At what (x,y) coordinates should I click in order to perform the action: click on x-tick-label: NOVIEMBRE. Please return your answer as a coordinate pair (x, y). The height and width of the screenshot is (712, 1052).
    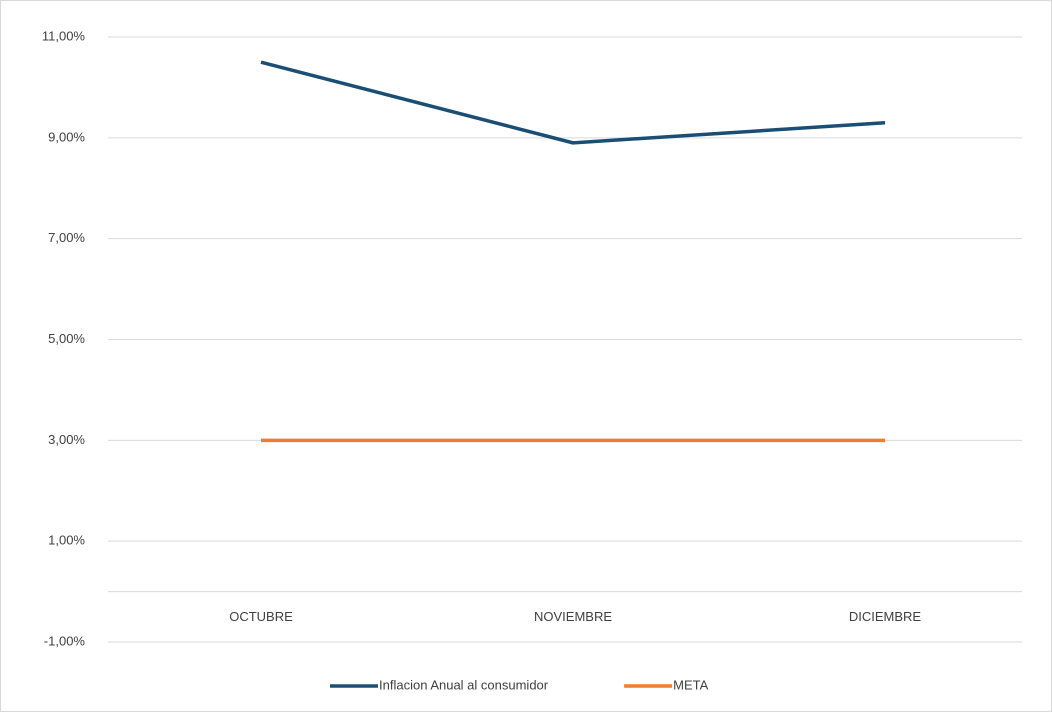
    Looking at the image, I should click on (573, 616).